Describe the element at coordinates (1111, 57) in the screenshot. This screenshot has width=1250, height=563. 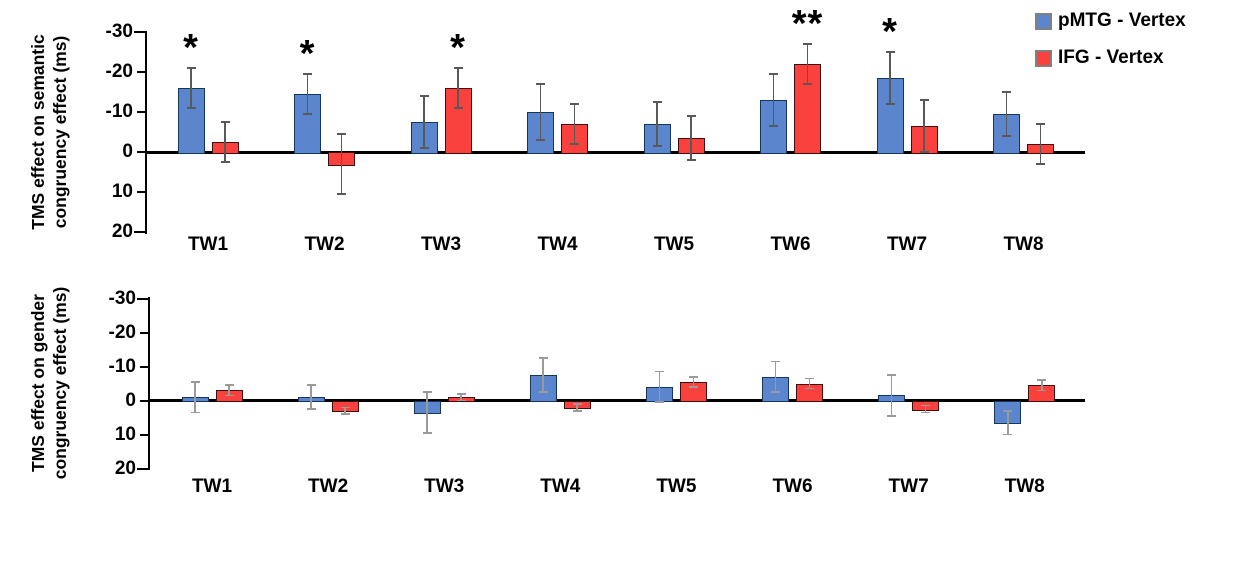
I see `legend-label-ifg-vertex: IFG - Vertex` at that location.